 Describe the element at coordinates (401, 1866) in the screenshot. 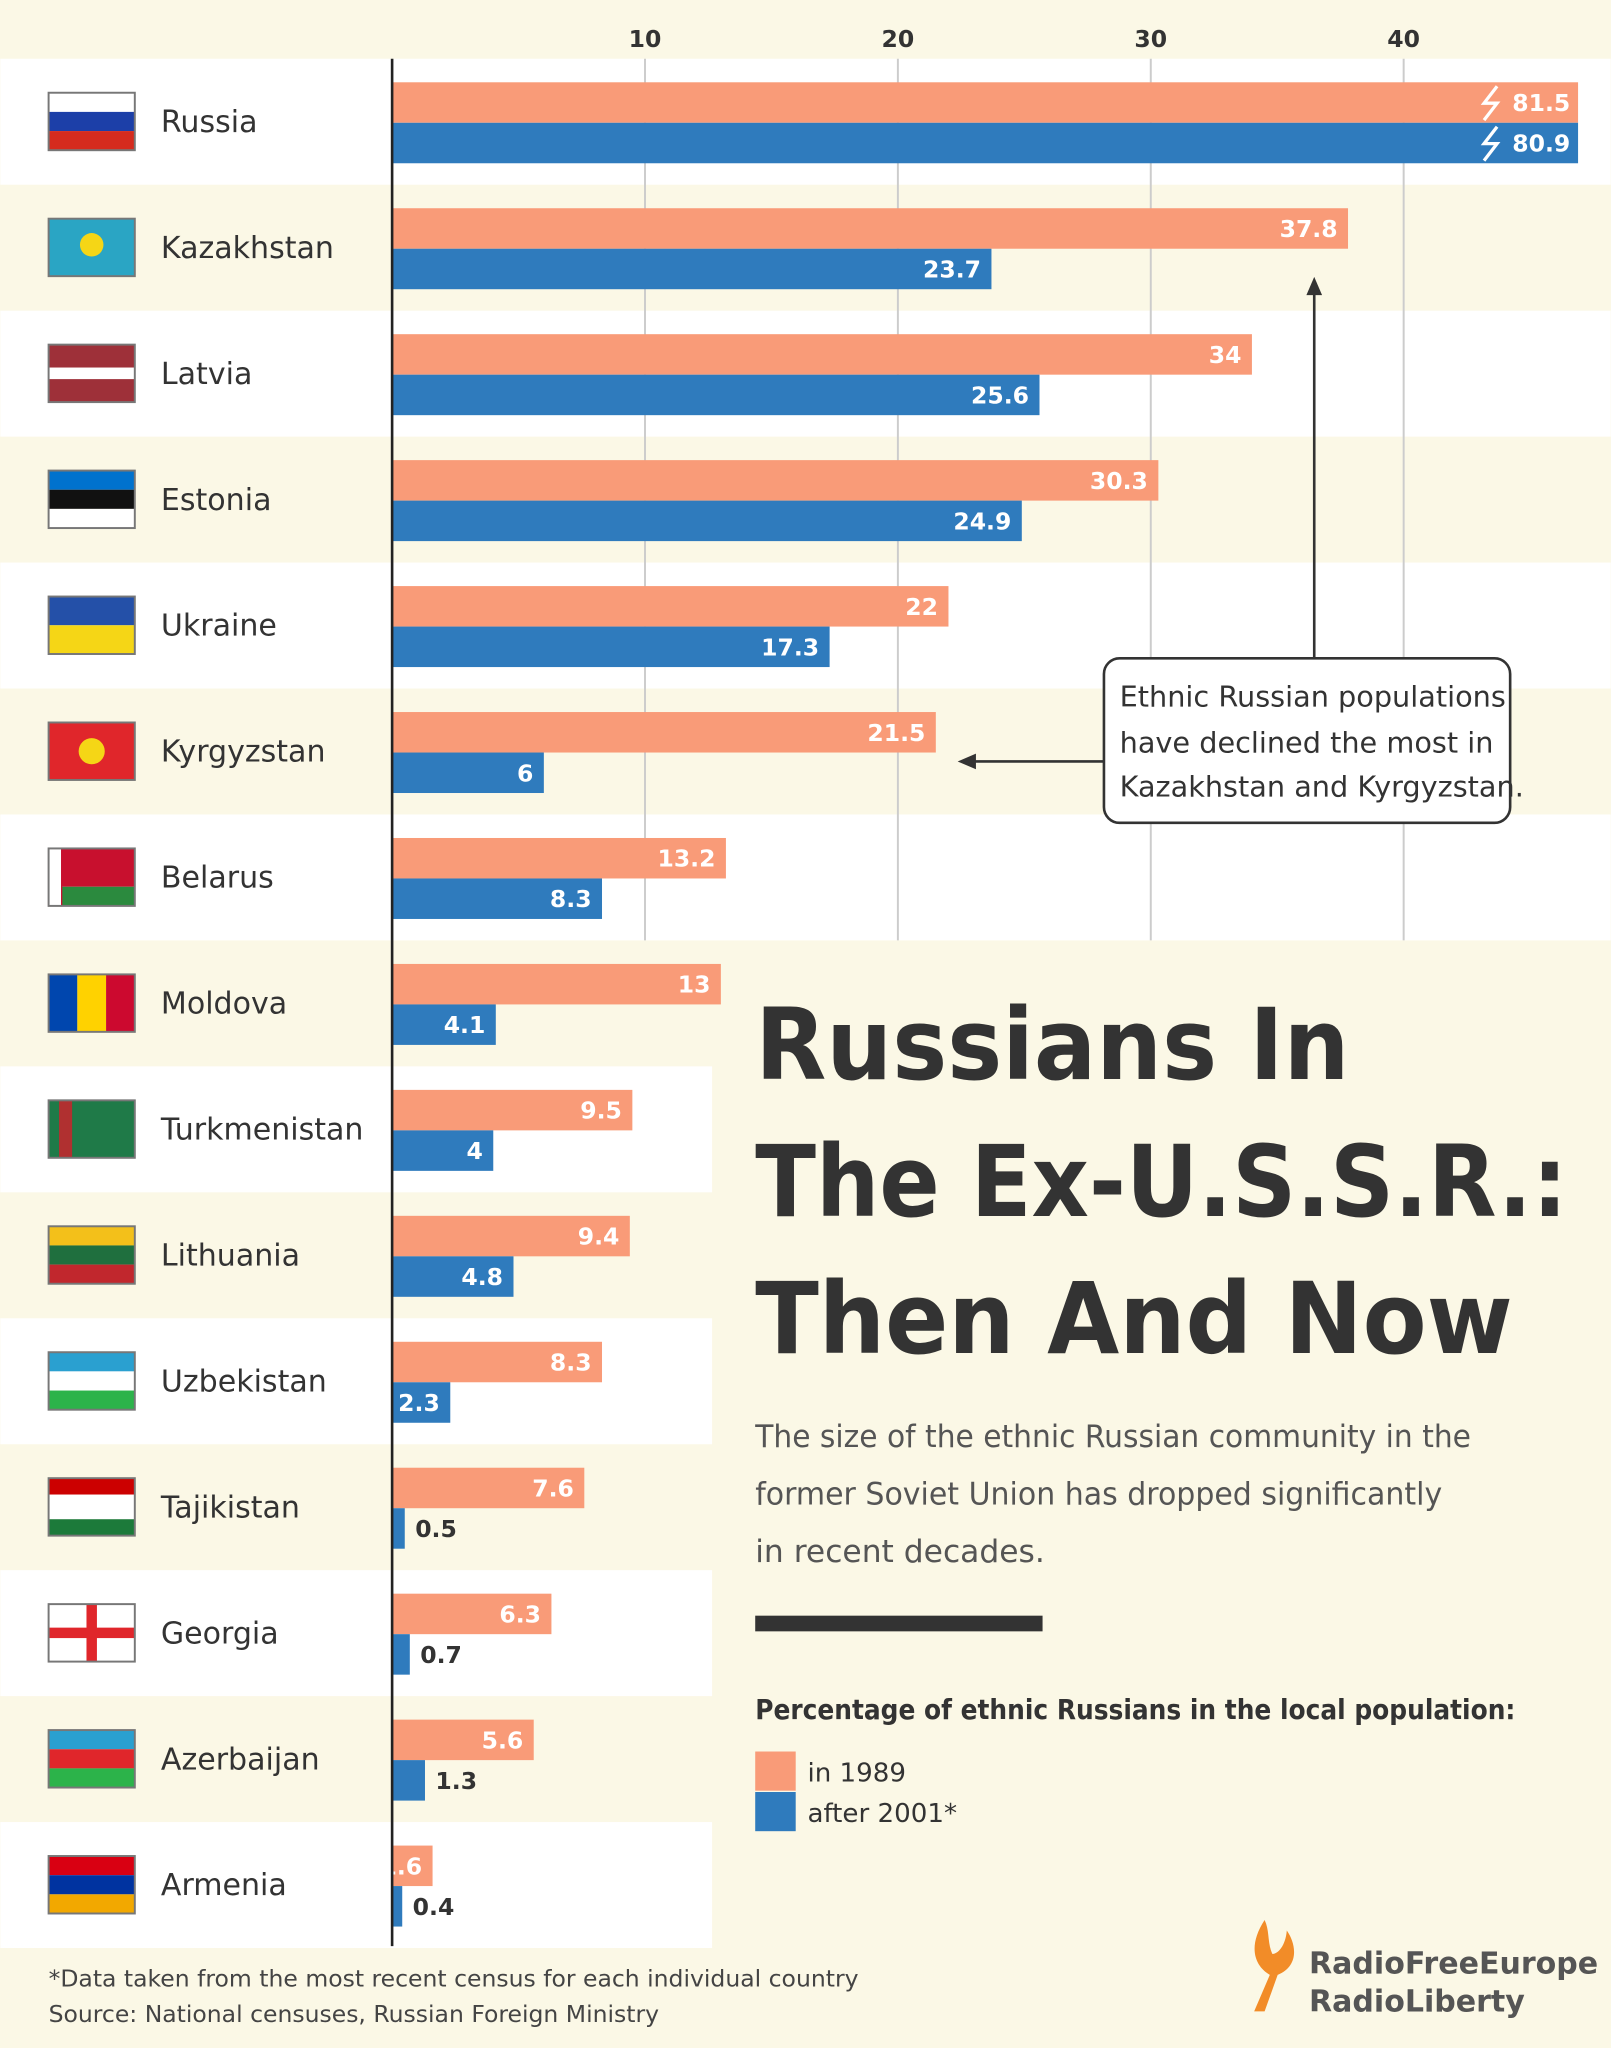

I see `data-label: 1.6` at that location.